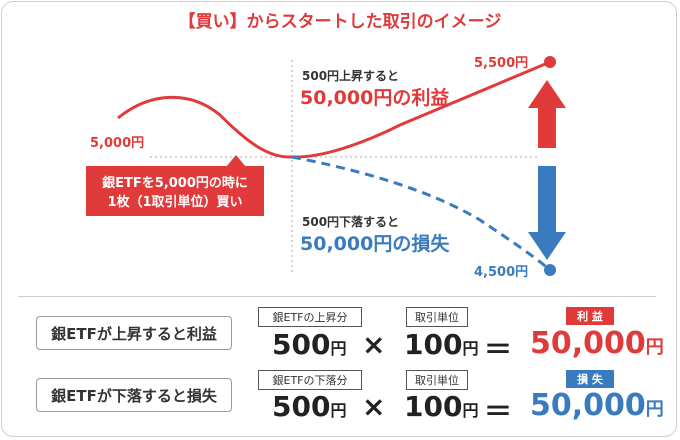 This screenshot has height=440, width=680. Describe the element at coordinates (334, 109) in the screenshot. I see `price-line-up` at that location.